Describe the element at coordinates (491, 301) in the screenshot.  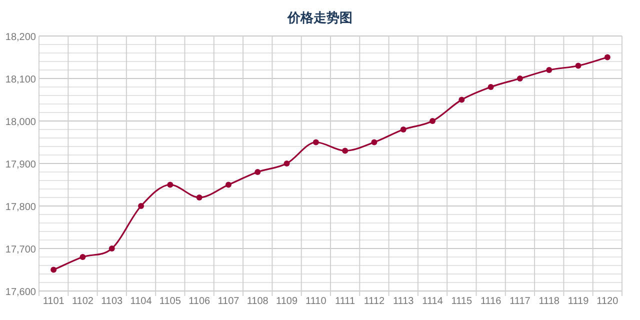
I see `x-tick-label: 1116` at that location.